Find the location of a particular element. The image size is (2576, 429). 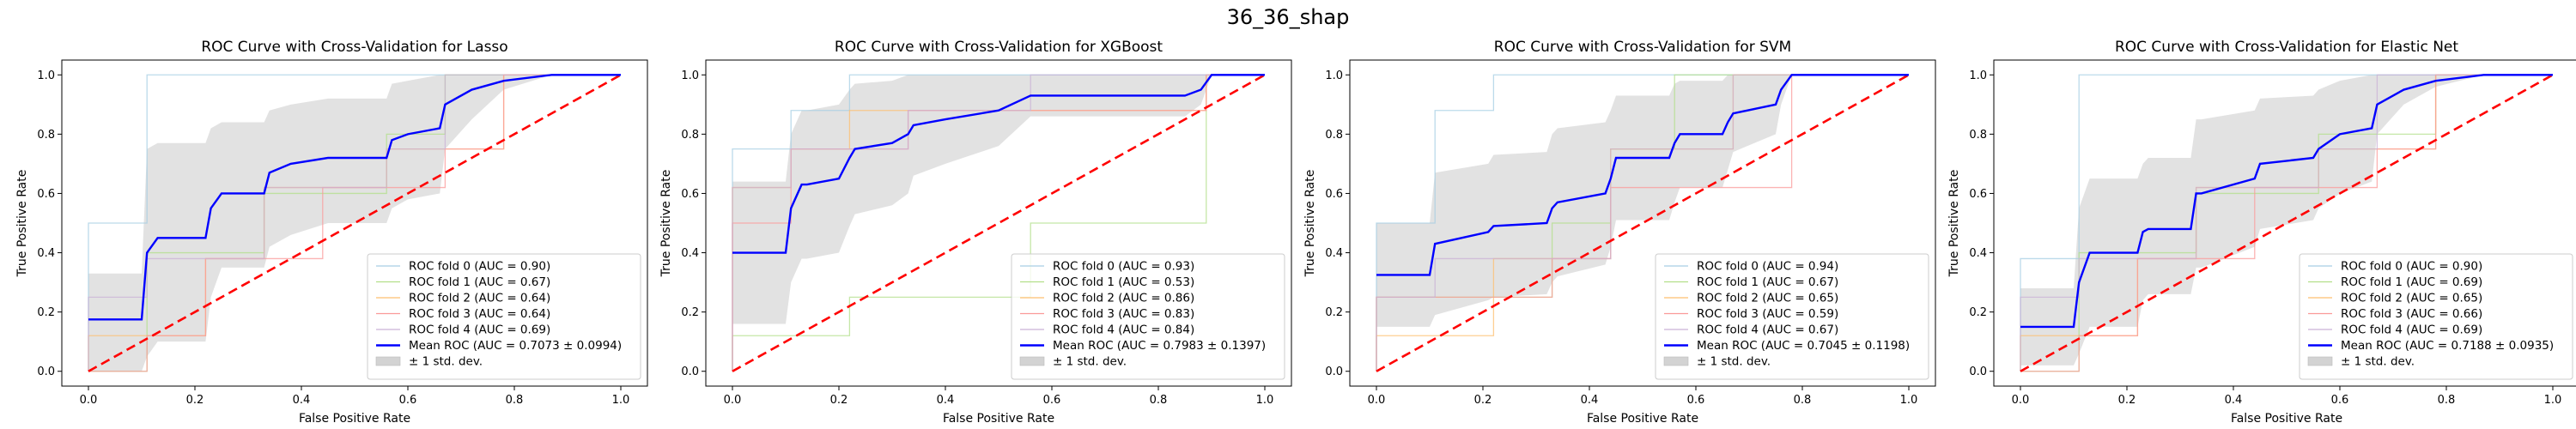

legend-label: ROC fold 3 (AUC = 0.59) is located at coordinates (1768, 314).